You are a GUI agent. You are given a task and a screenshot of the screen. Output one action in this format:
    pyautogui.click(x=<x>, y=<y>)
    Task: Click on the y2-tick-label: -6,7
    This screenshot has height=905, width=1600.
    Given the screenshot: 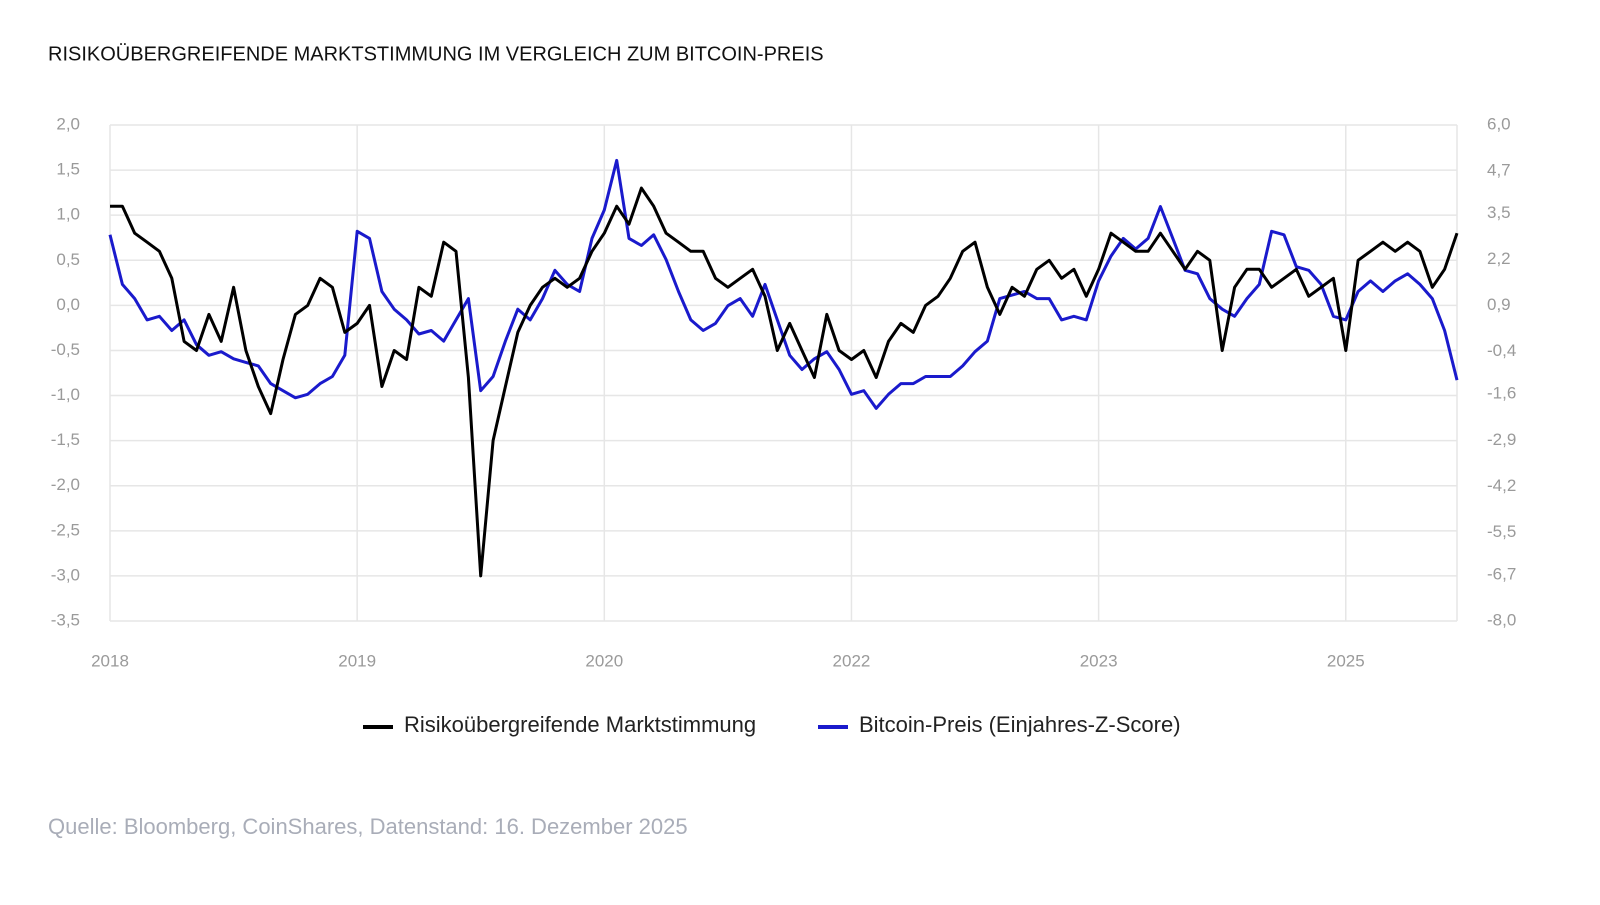 What is the action you would take?
    pyautogui.click(x=1501, y=573)
    